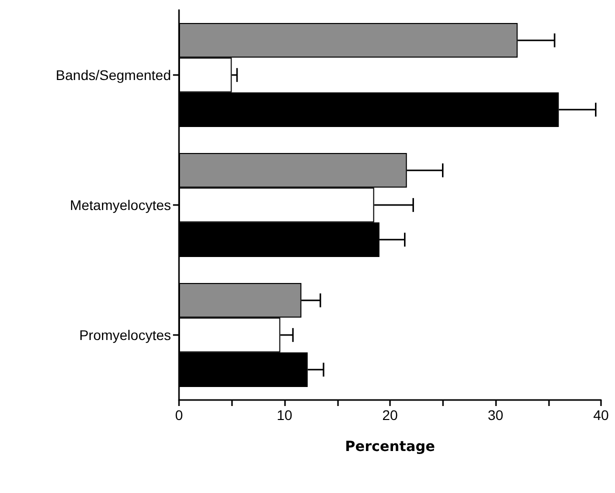 Image resolution: width=615 pixels, height=493 pixels. What do you see at coordinates (601, 415) in the screenshot?
I see `x-tick-label: 40` at bounding box center [601, 415].